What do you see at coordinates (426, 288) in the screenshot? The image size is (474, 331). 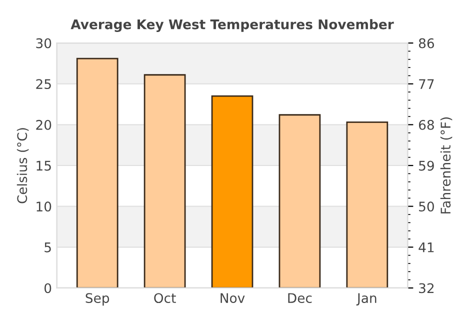 I see `y2-tick-label: 32` at bounding box center [426, 288].